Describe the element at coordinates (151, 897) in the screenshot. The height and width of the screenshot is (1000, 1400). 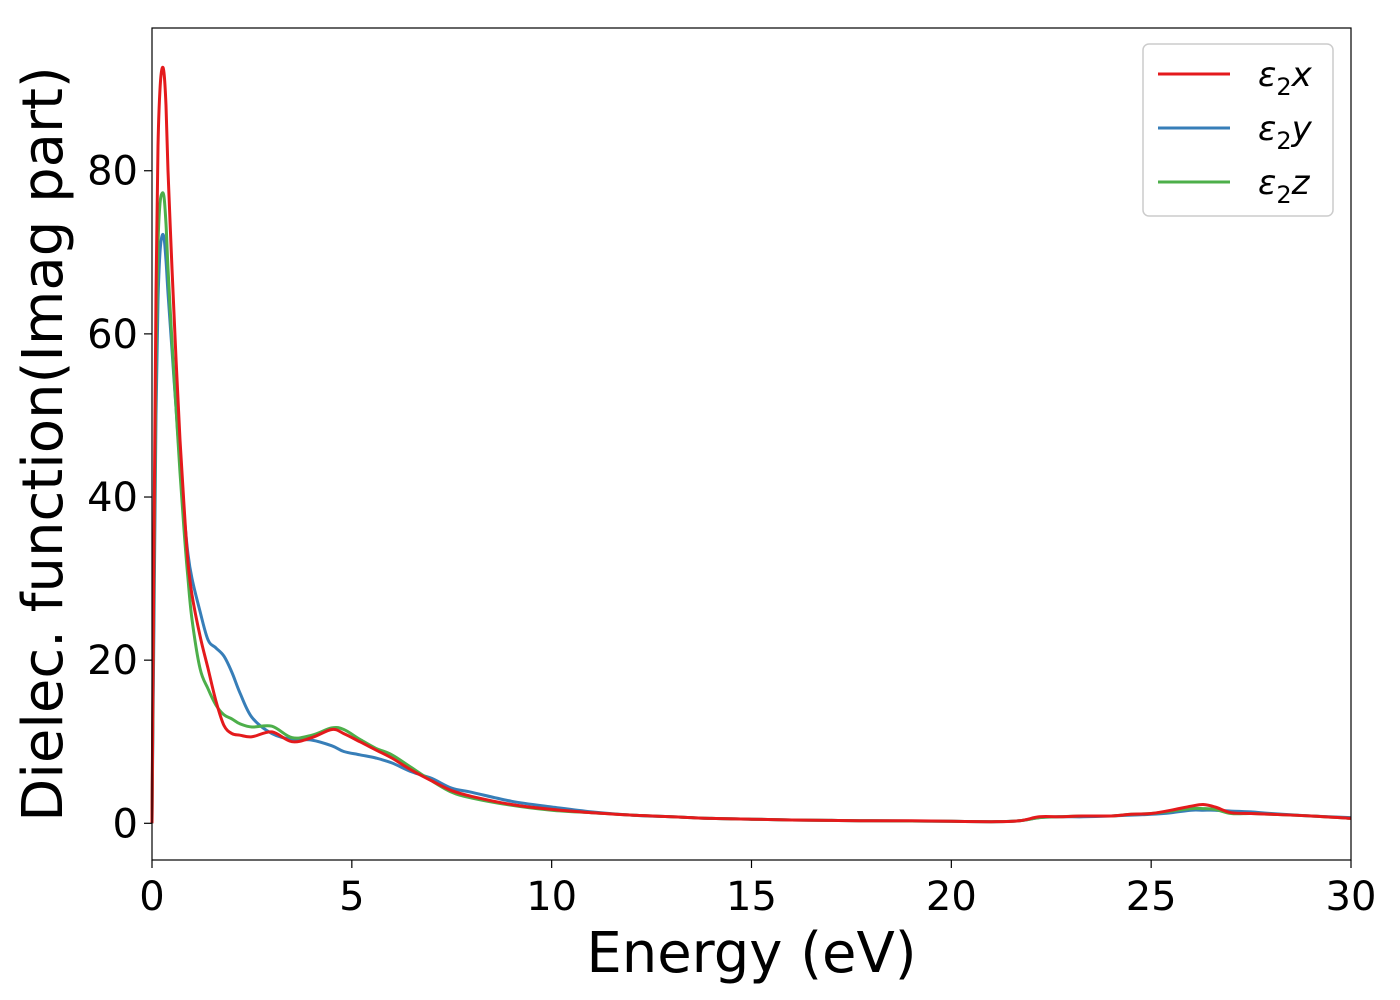
I see `x-tick-label: 0` at that location.